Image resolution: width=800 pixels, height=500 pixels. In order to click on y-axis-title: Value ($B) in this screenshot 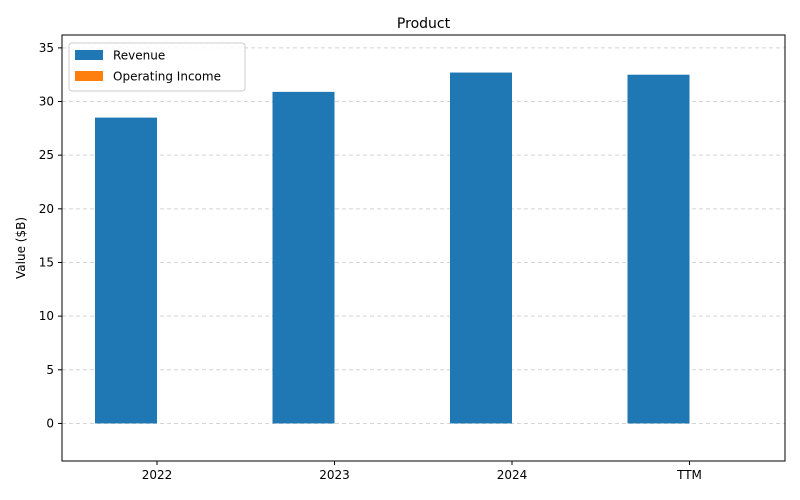, I will do `click(21, 248)`.